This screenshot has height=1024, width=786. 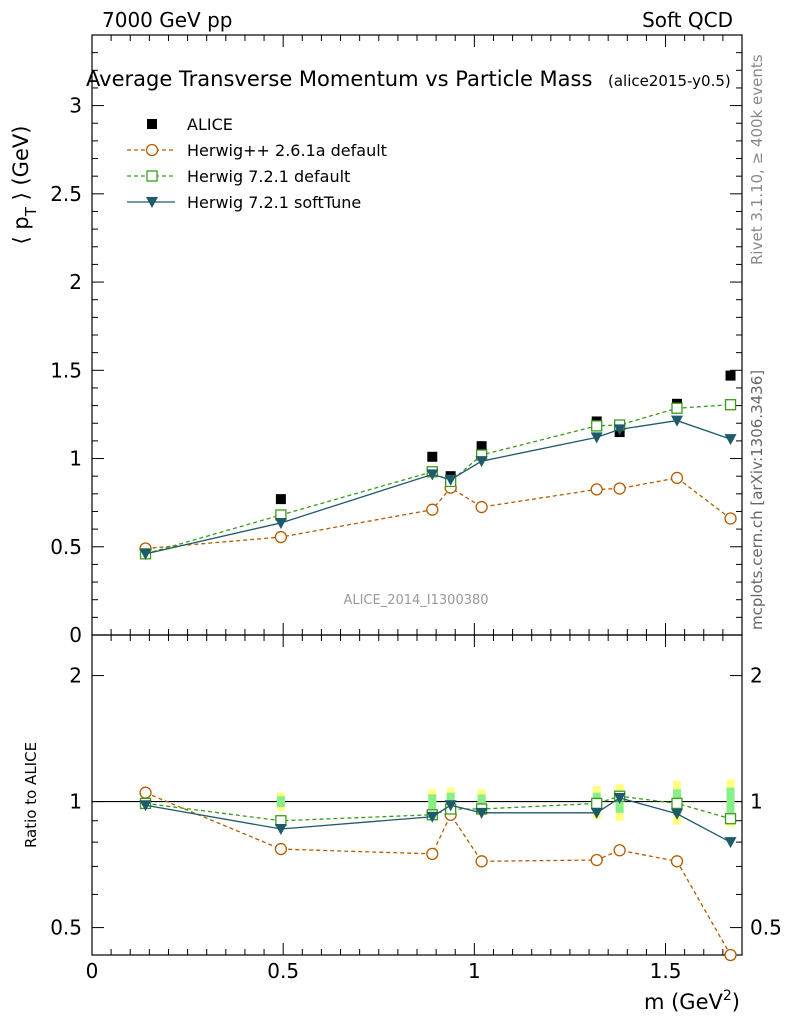 I want to click on y-tick-label: 3, so click(x=75, y=106).